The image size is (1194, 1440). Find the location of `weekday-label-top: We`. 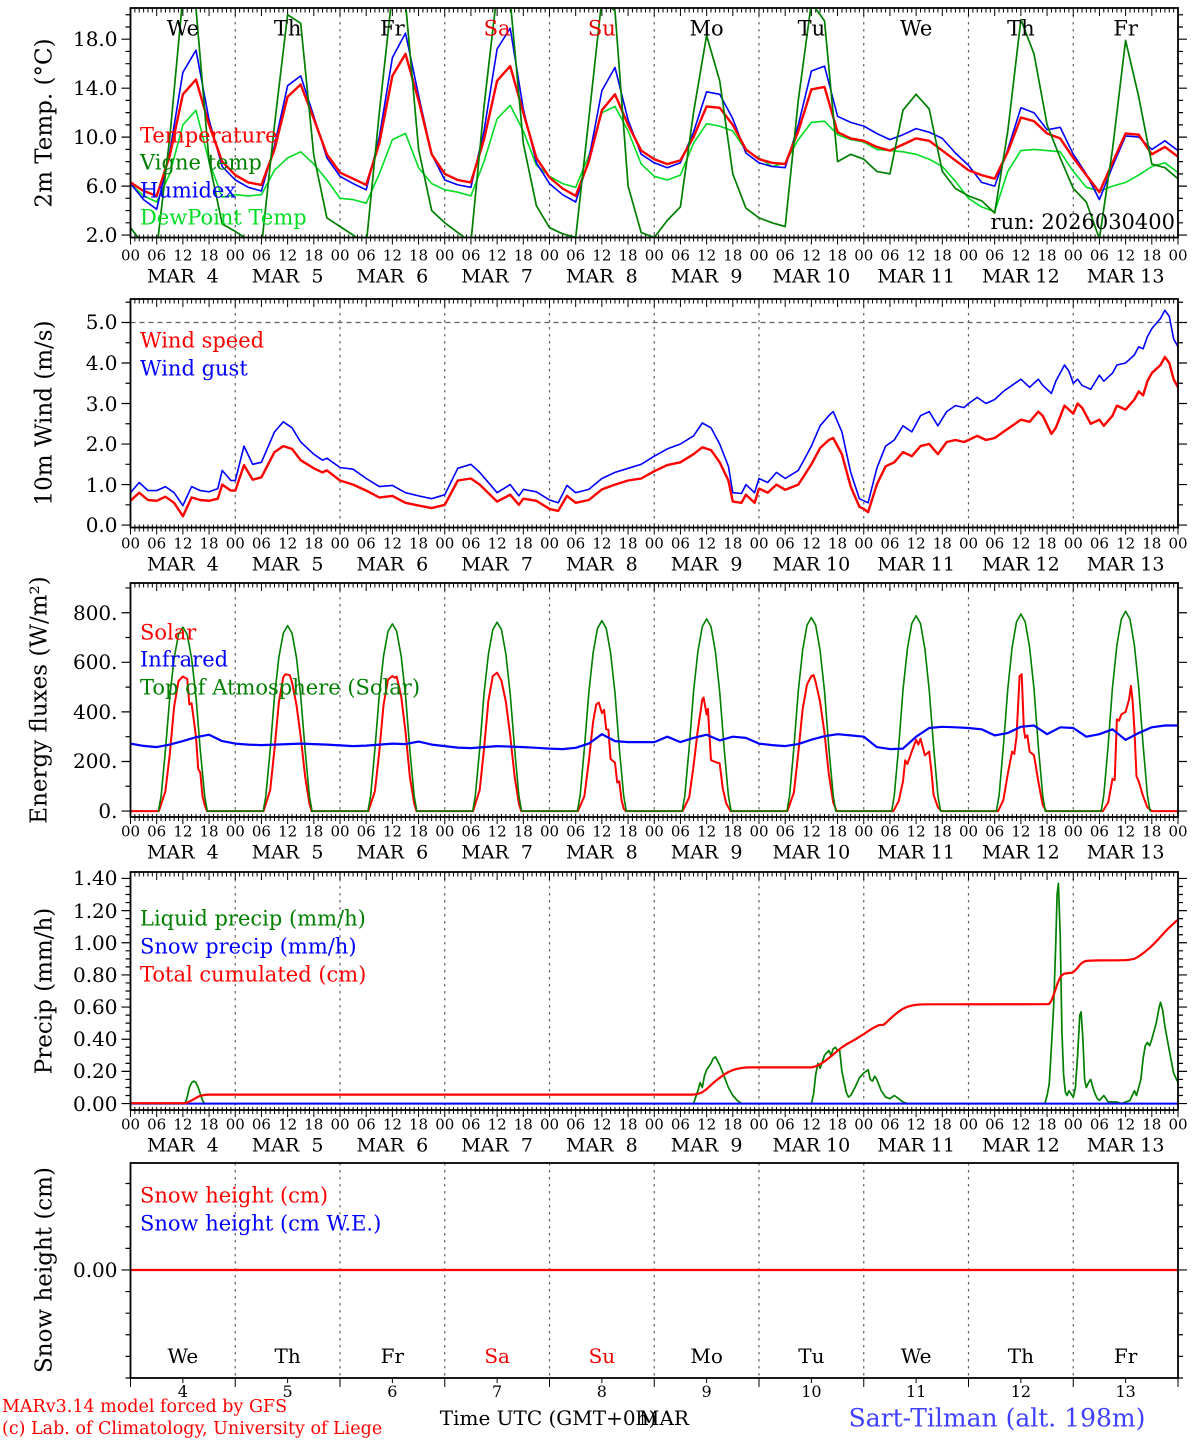

weekday-label-top: We is located at coordinates (183, 28).